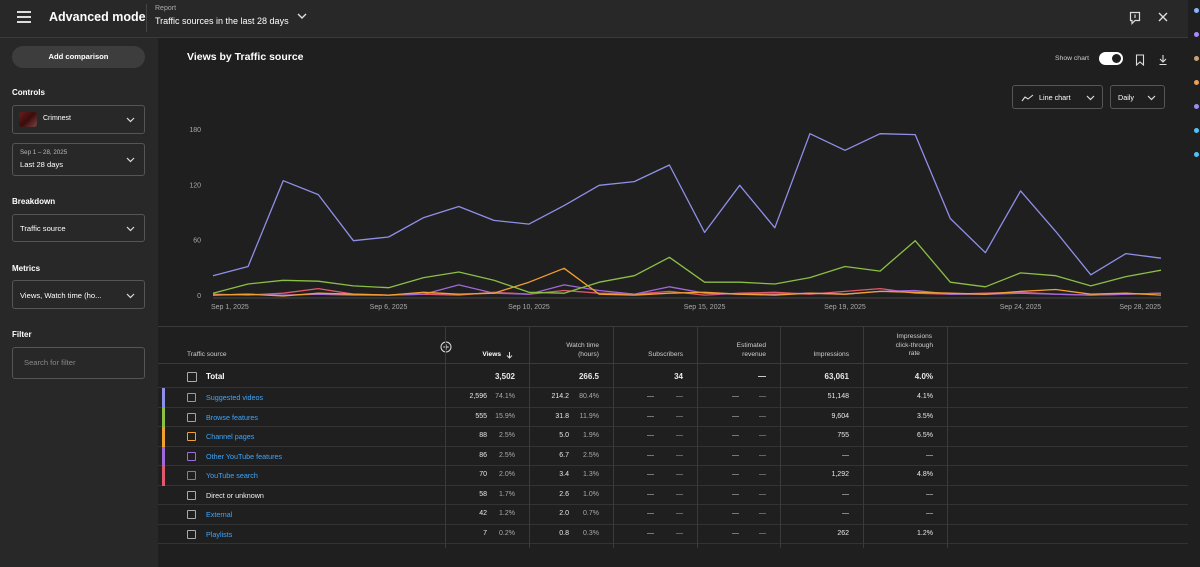 The width and height of the screenshot is (1200, 567). Describe the element at coordinates (24, 17) in the screenshot. I see `menu-icon` at that location.